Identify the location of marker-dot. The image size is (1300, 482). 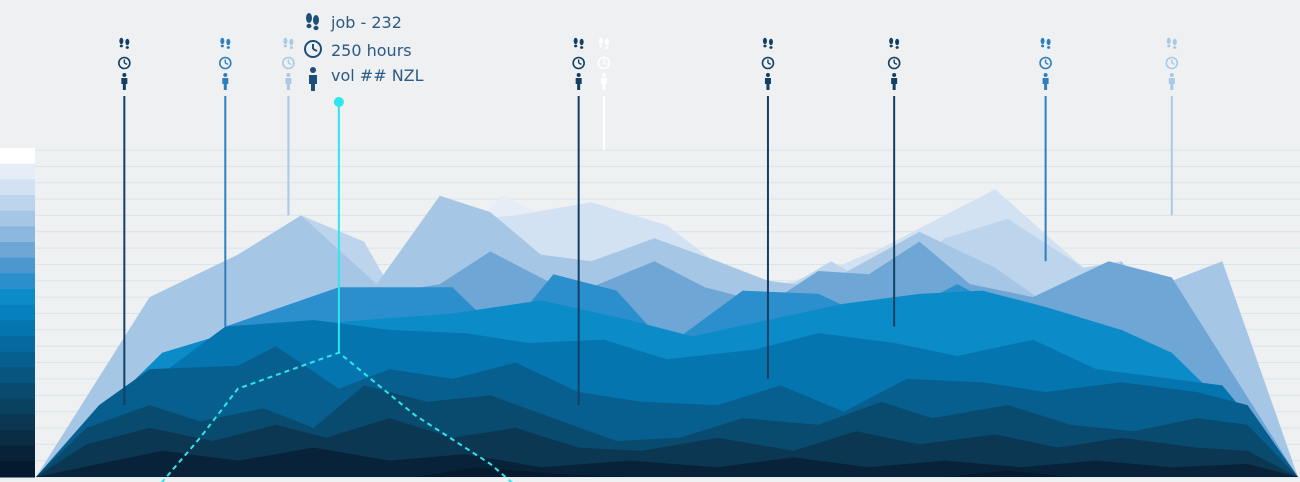
(338, 102).